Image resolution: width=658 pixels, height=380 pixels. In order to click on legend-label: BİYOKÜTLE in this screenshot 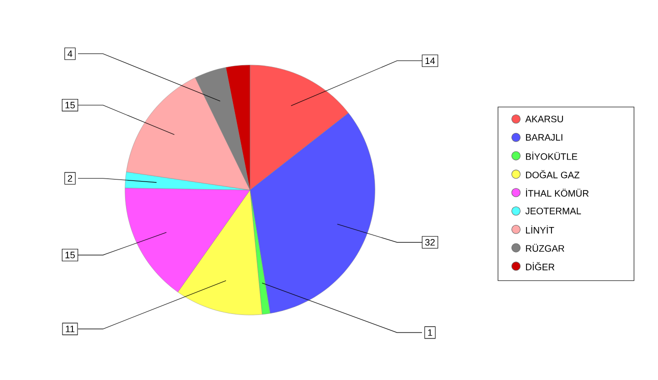, I will do `click(552, 156)`.